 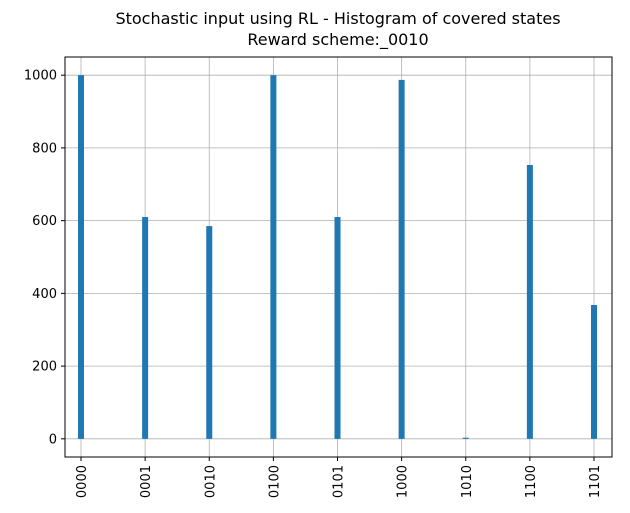 What do you see at coordinates (595, 481) in the screenshot?
I see `x-tick-label: 1101` at bounding box center [595, 481].